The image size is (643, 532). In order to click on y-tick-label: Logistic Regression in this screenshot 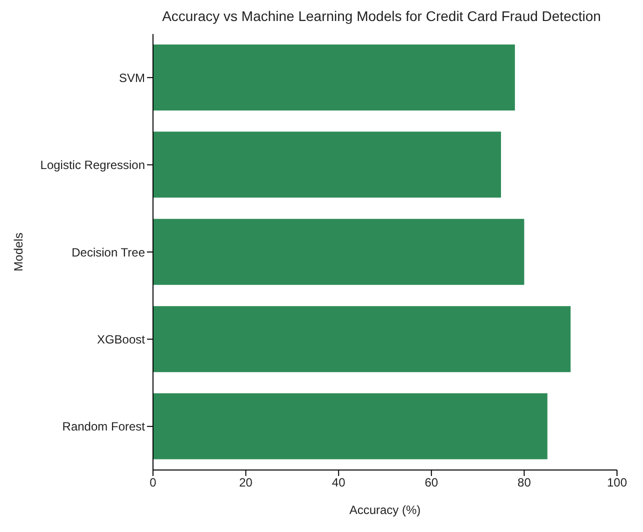, I will do `click(92, 165)`.